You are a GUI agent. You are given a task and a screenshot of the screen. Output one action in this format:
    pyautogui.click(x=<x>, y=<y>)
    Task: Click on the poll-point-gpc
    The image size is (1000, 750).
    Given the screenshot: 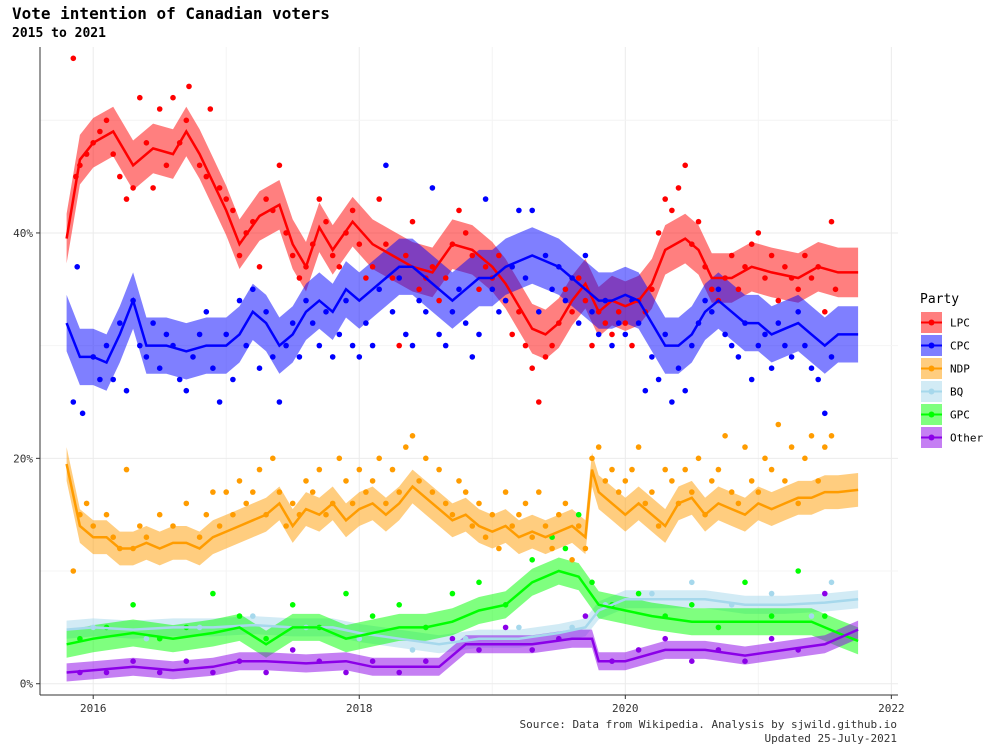 What is the action you would take?
    pyautogui.click(x=578, y=514)
    